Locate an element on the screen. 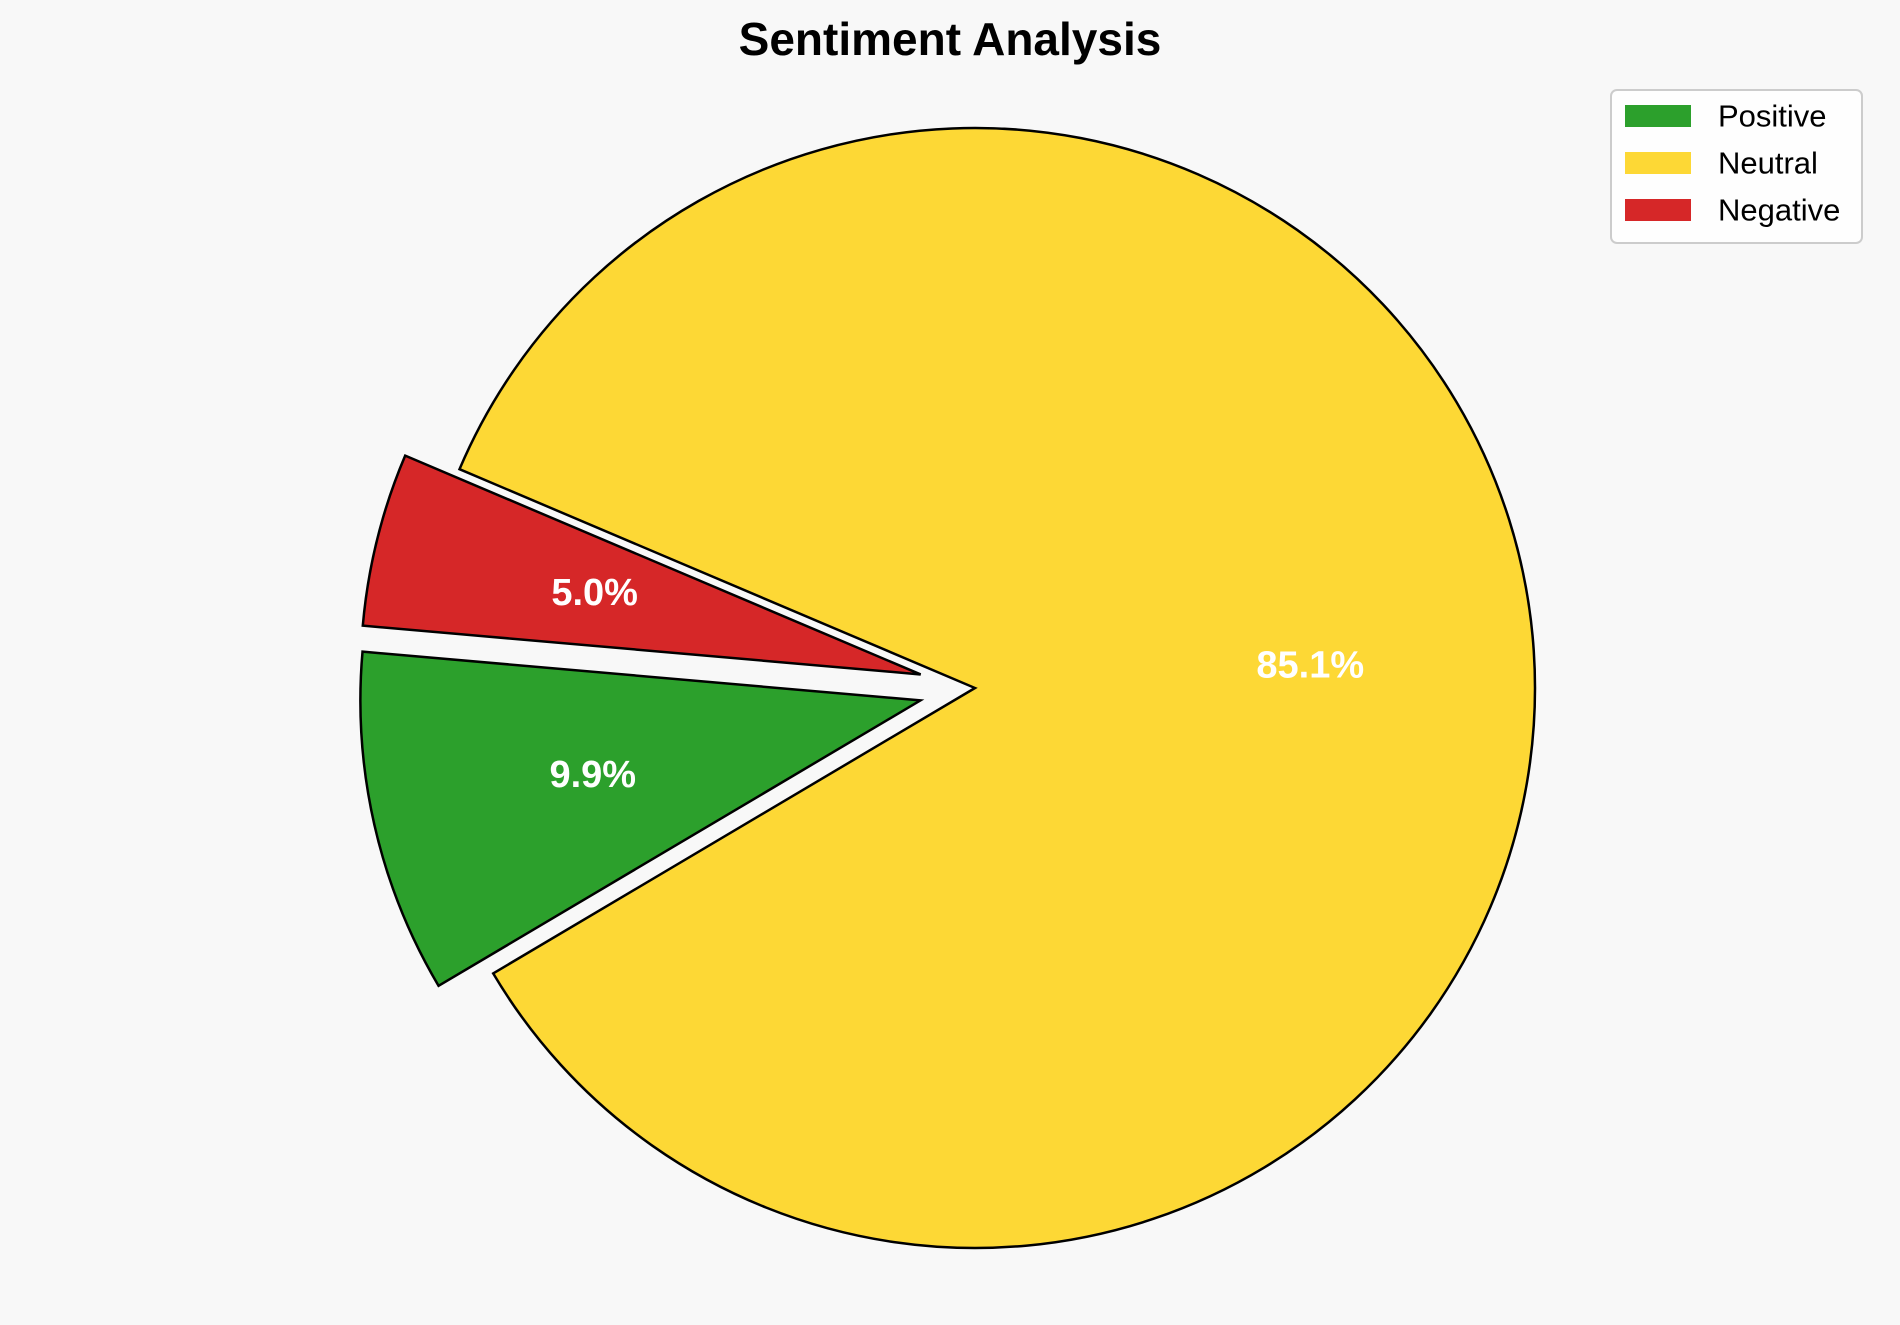 This screenshot has width=1900, height=1325. legend-entries: Positive Neutral Negative is located at coordinates (1732, 163).